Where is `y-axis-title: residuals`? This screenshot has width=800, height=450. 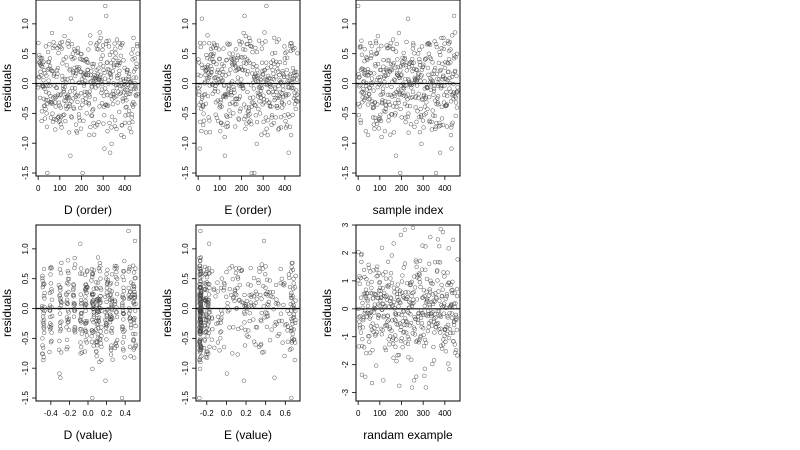 y-axis-title: residuals is located at coordinates (327, 88).